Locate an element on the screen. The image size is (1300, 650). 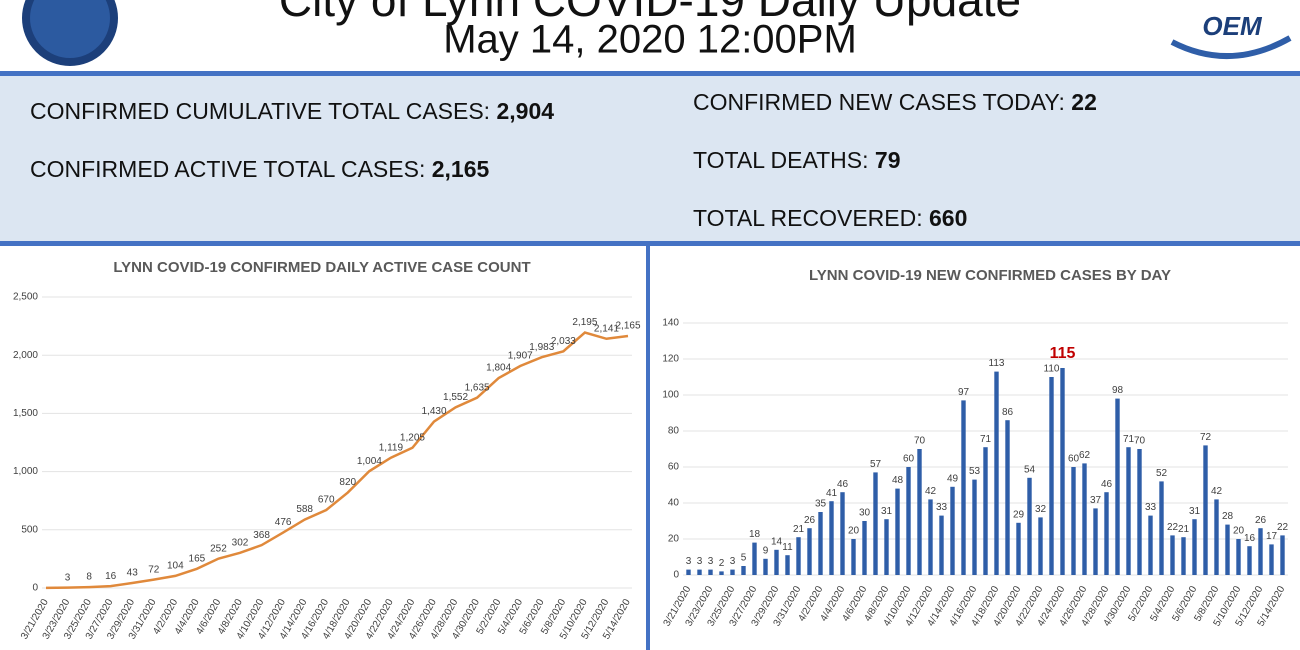
data-label: 1,430 is located at coordinates (433, 411).